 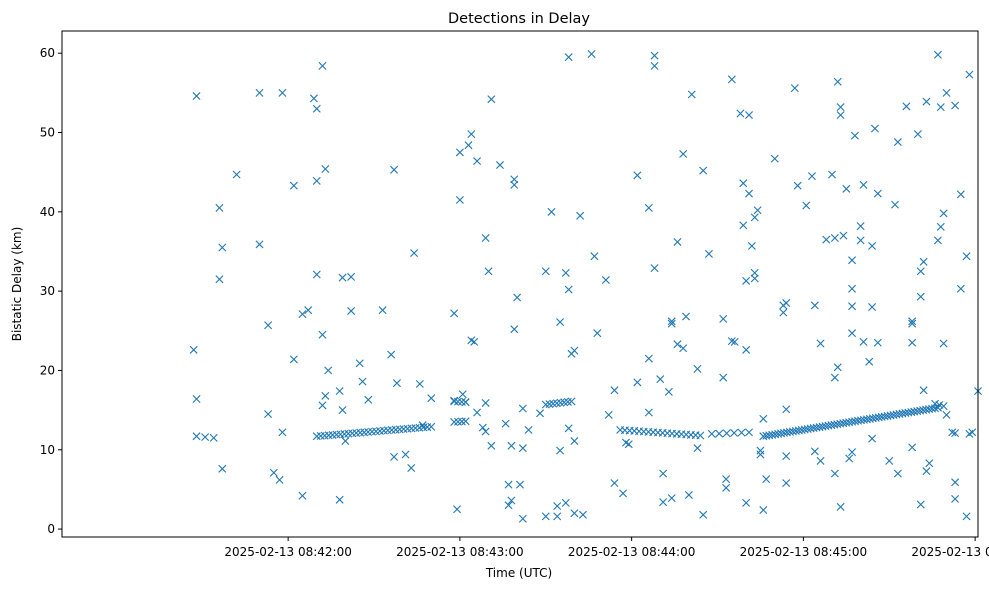 I want to click on x-tick-label: 2025-02-13 08:42:00, so click(x=287, y=552).